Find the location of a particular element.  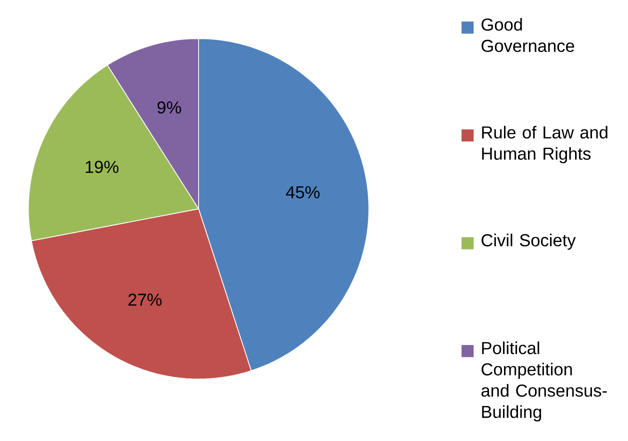

legend-label: Good Governance is located at coordinates (528, 35).